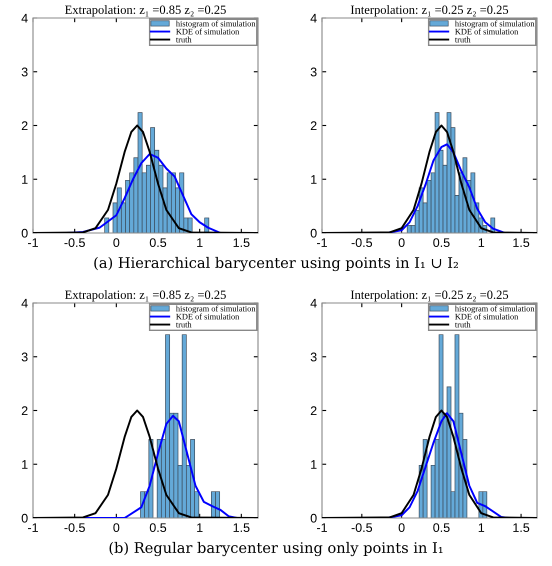 The image size is (552, 566). I want to click on text: (b) Regular barycenter using only points in I₁, so click(276, 549).